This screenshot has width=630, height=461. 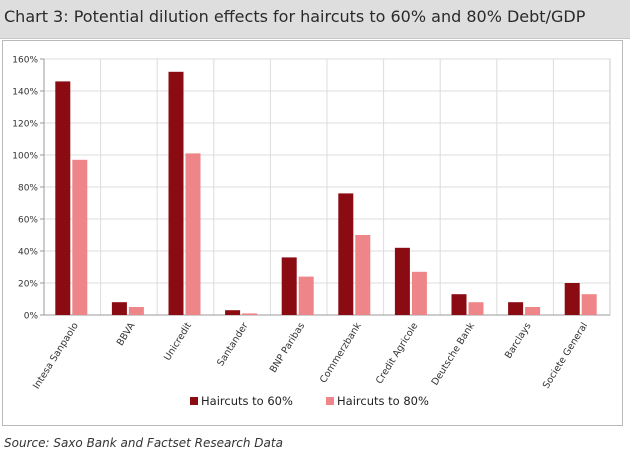 What do you see at coordinates (25, 93) in the screenshot?
I see `y-tick-label: 140%` at bounding box center [25, 93].